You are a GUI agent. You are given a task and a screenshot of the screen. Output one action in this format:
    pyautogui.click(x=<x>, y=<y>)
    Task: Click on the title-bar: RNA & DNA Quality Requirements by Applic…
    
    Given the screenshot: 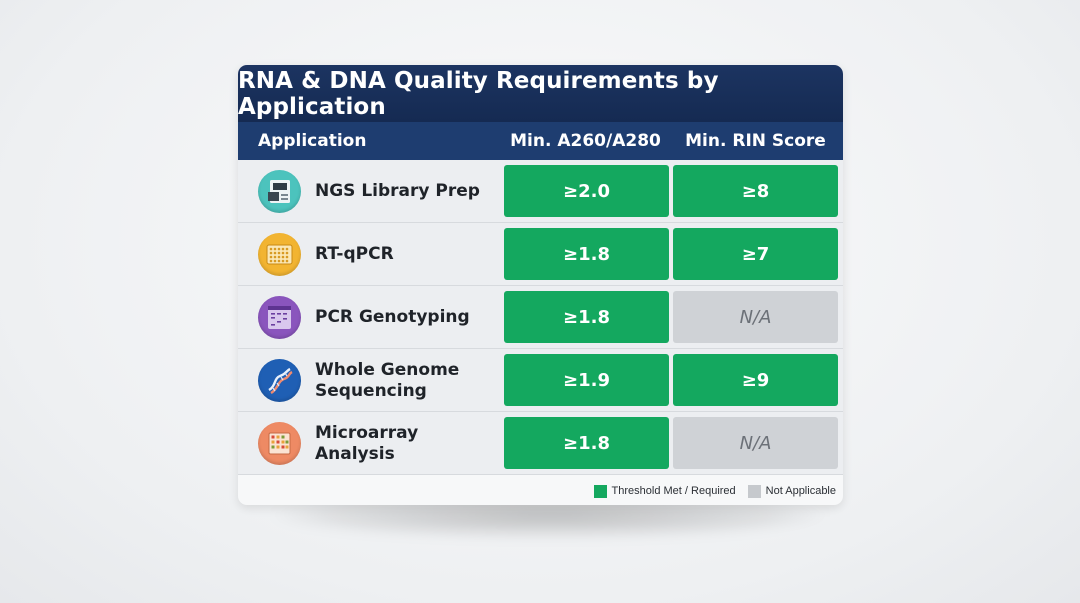 What is the action you would take?
    pyautogui.click(x=540, y=93)
    